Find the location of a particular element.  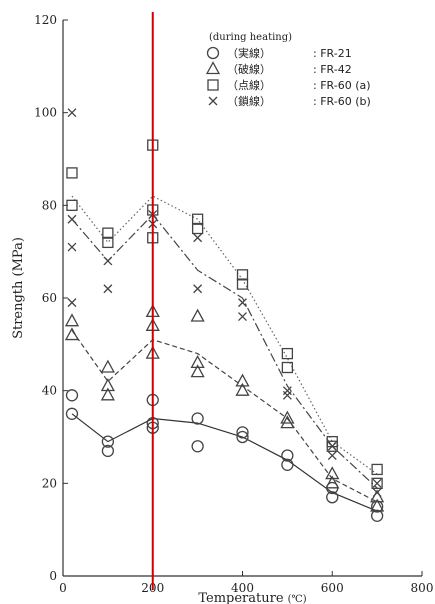

x-tick-label: 800 is located at coordinates (422, 588).